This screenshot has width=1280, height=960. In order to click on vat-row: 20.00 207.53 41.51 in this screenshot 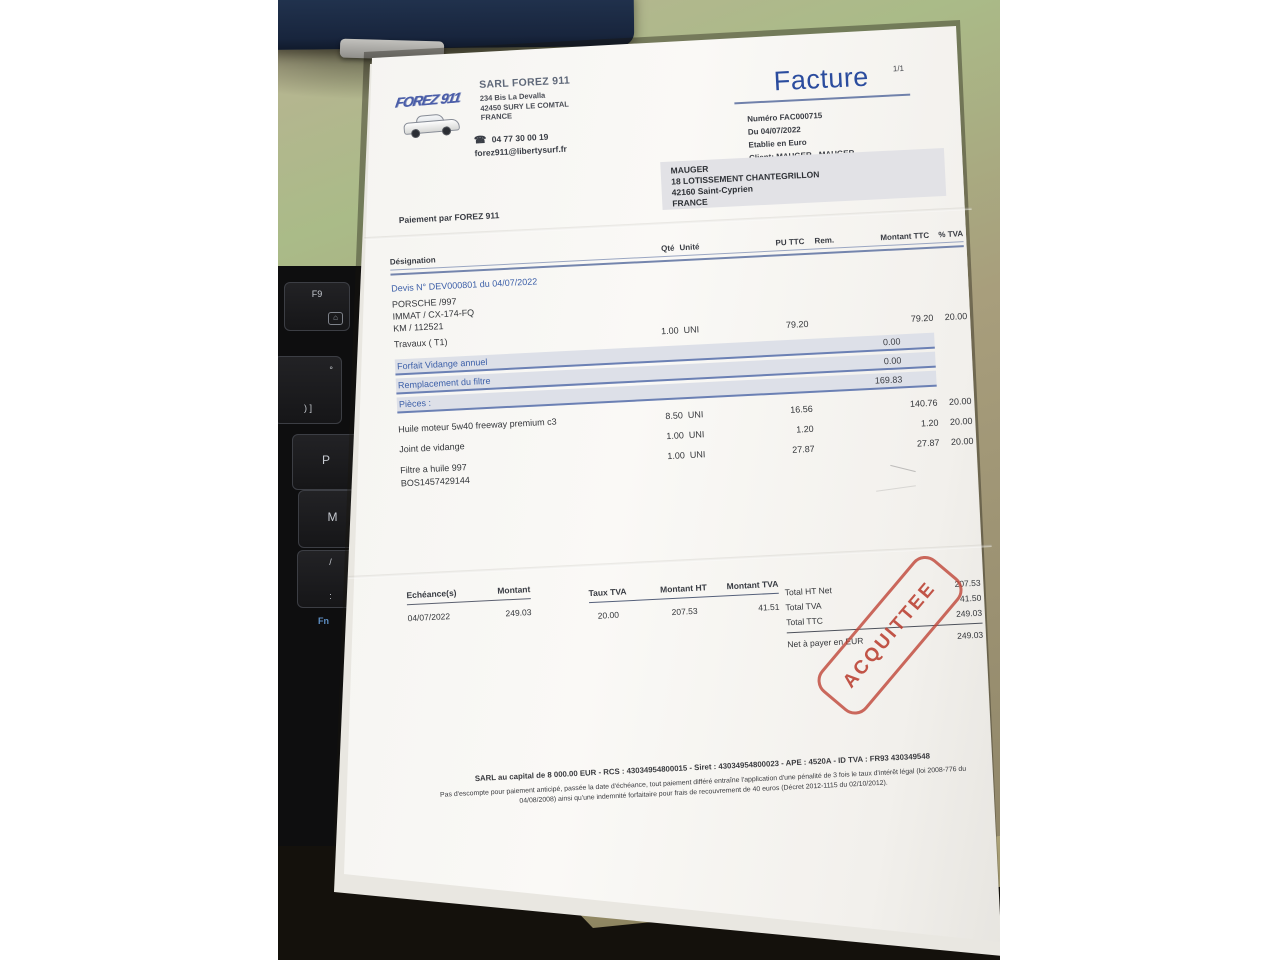, I will do `click(688, 611)`.